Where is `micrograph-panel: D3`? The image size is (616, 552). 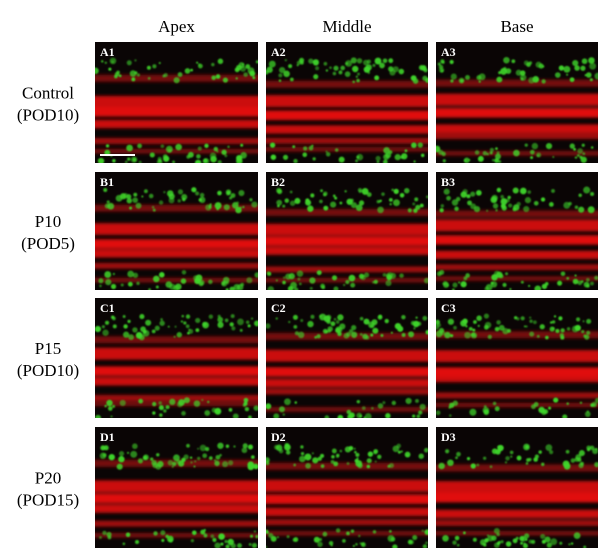
micrograph-panel: D3 is located at coordinates (517, 487).